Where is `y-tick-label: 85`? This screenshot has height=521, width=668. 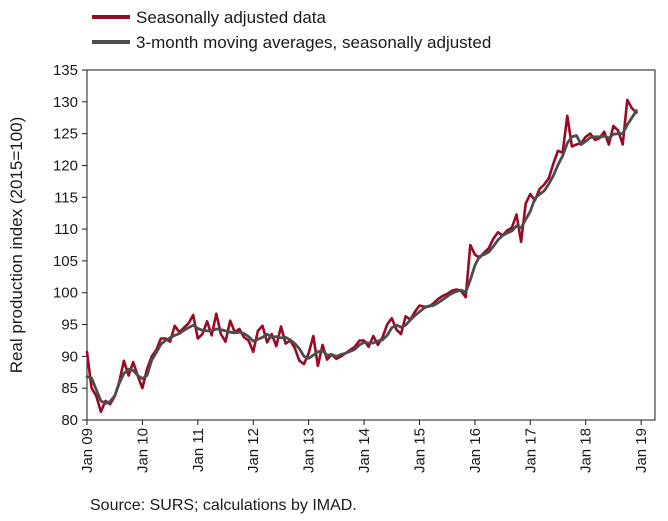 y-tick-label: 85 is located at coordinates (69, 388).